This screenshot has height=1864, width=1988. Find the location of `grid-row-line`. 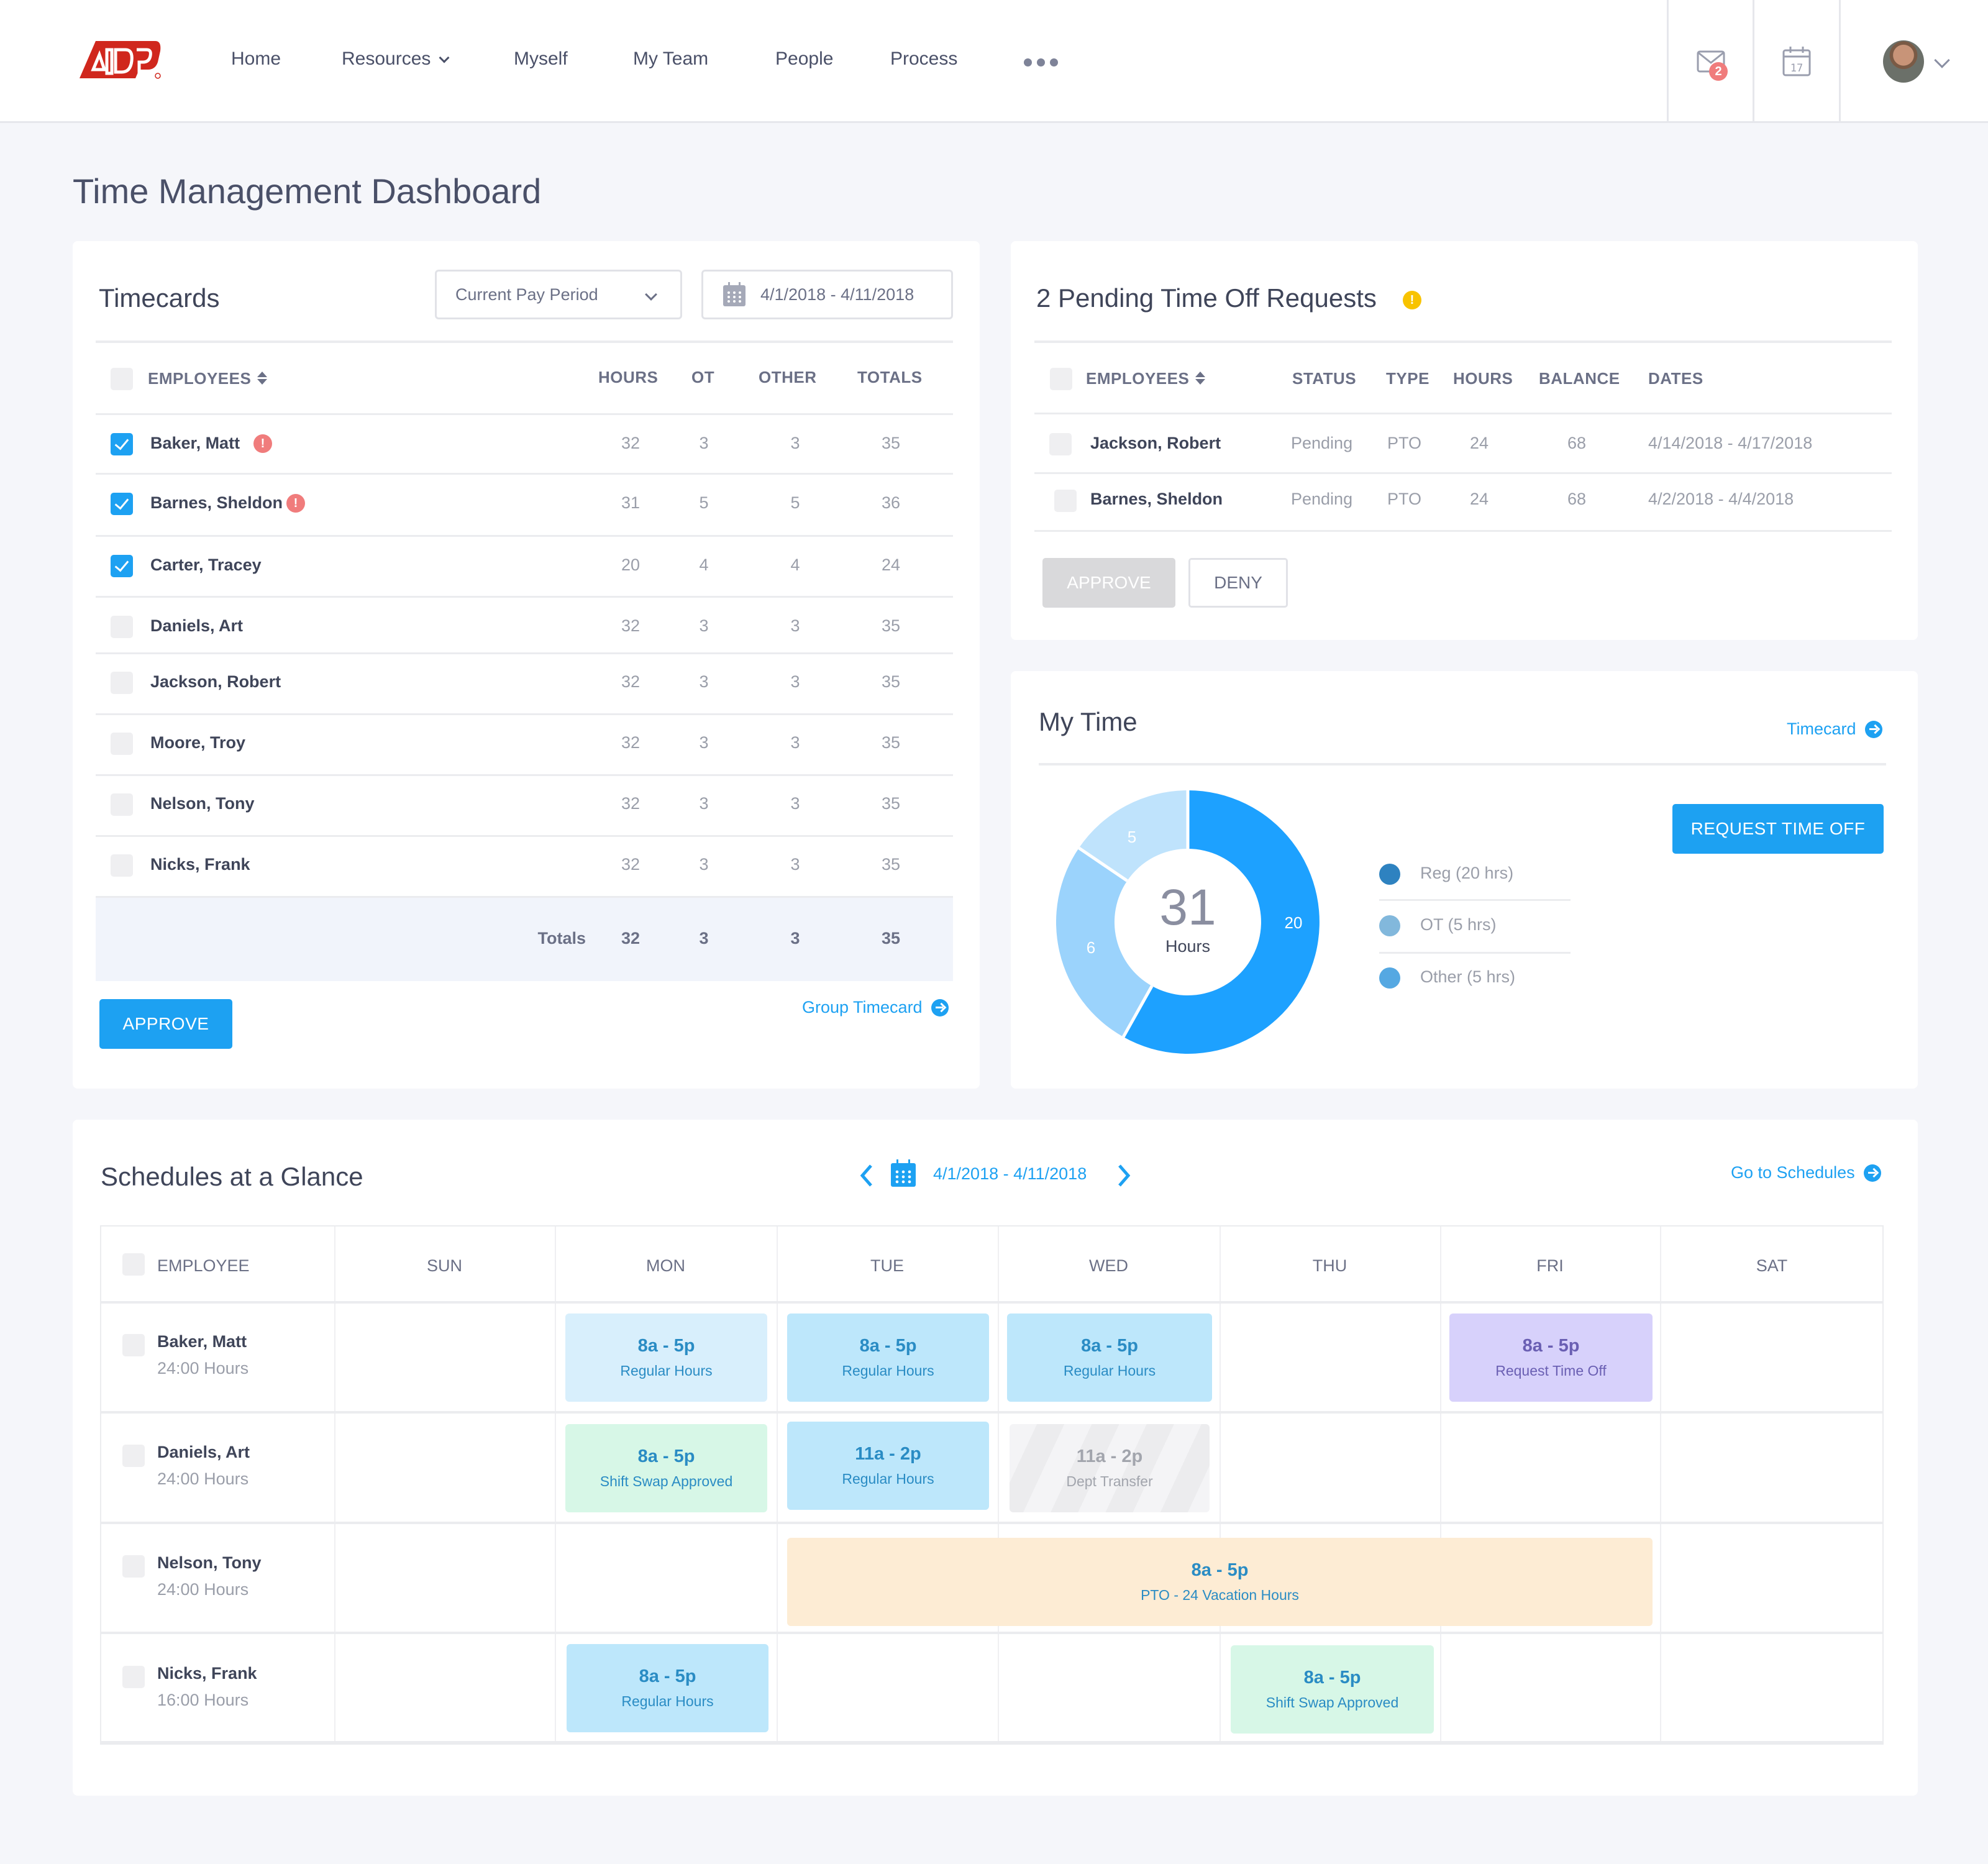

grid-row-line is located at coordinates (991, 1633).